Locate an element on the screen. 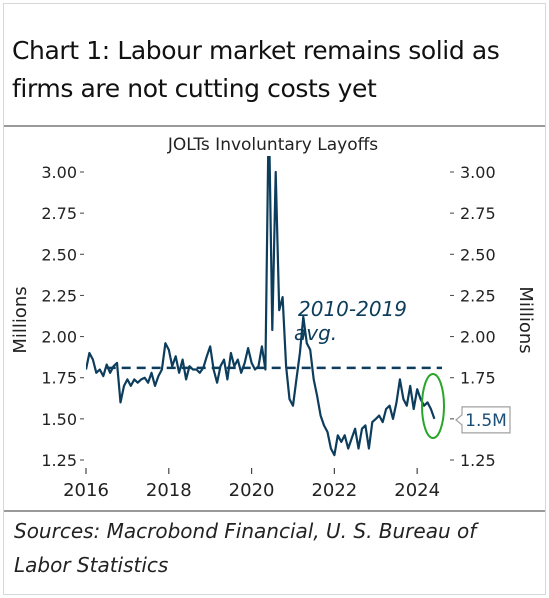  chart-title: JOLTs Involuntary Layoffs is located at coordinates (272, 145).